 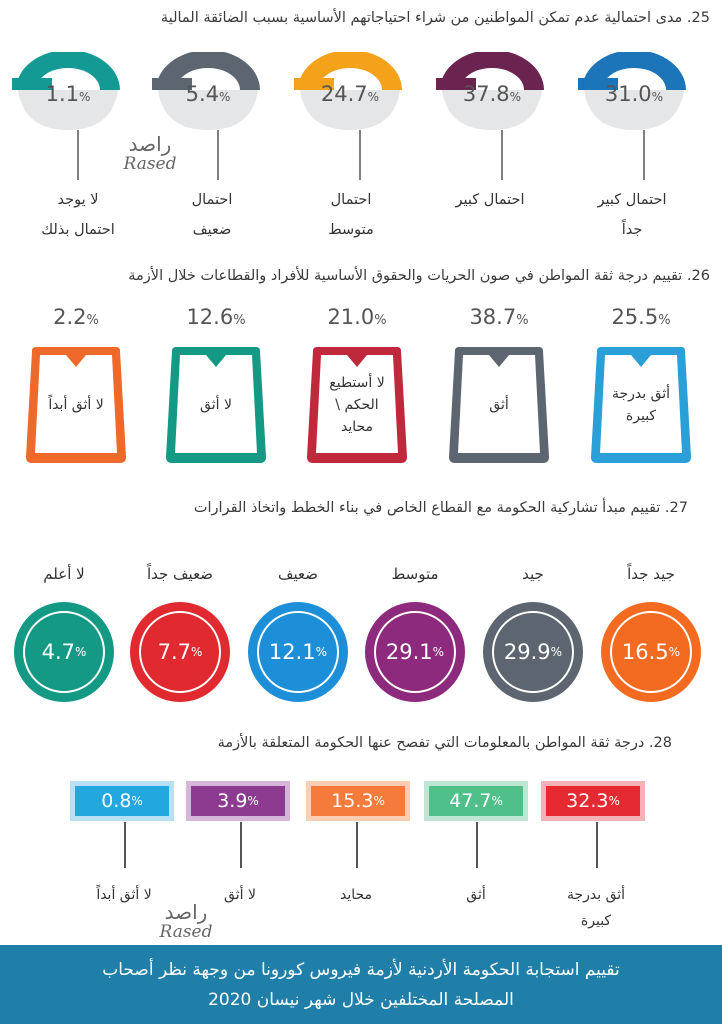 I want to click on circle-value: 16.5%, so click(x=651, y=652).